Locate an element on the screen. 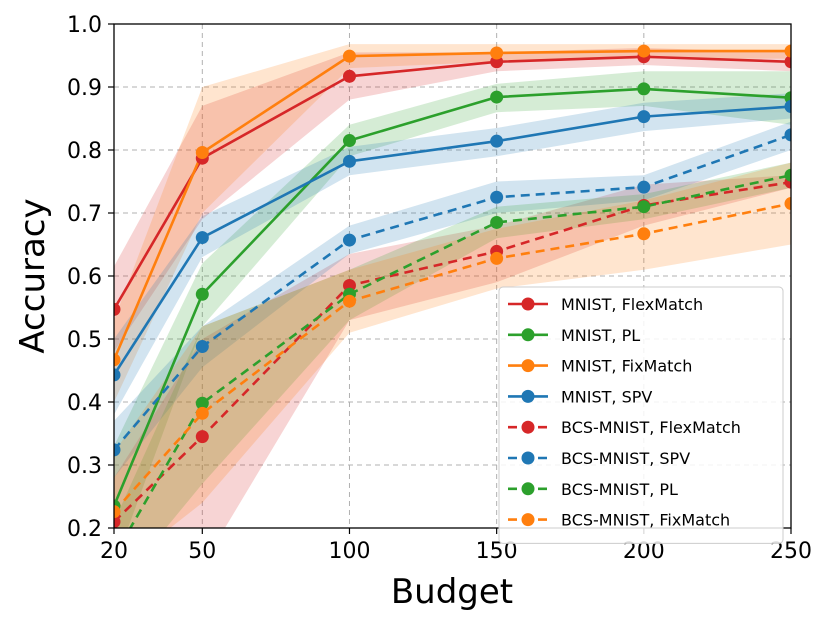 The image size is (830, 625). x-tick-label: 20 is located at coordinates (114, 551).